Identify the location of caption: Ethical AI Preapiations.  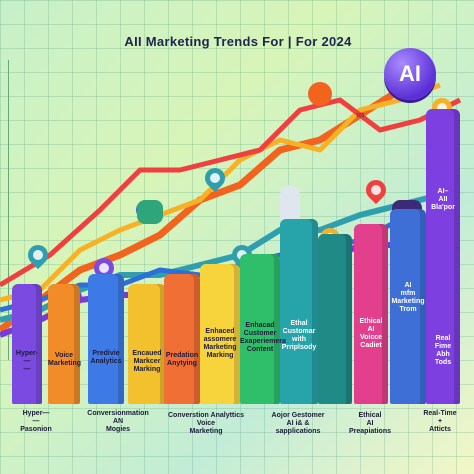
(369, 423).